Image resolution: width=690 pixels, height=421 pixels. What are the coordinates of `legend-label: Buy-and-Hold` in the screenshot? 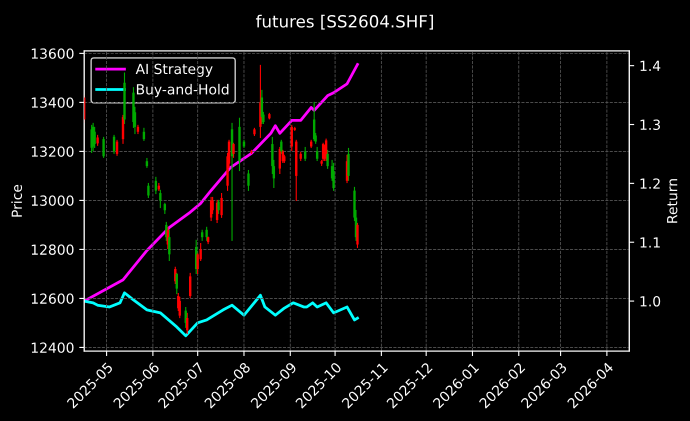 It's located at (182, 91).